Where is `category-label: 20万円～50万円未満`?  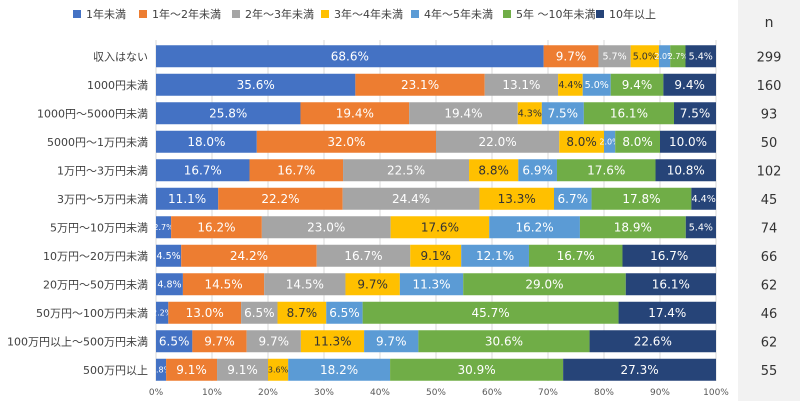
category-label: 20万円～50万円未満 is located at coordinates (95, 284).